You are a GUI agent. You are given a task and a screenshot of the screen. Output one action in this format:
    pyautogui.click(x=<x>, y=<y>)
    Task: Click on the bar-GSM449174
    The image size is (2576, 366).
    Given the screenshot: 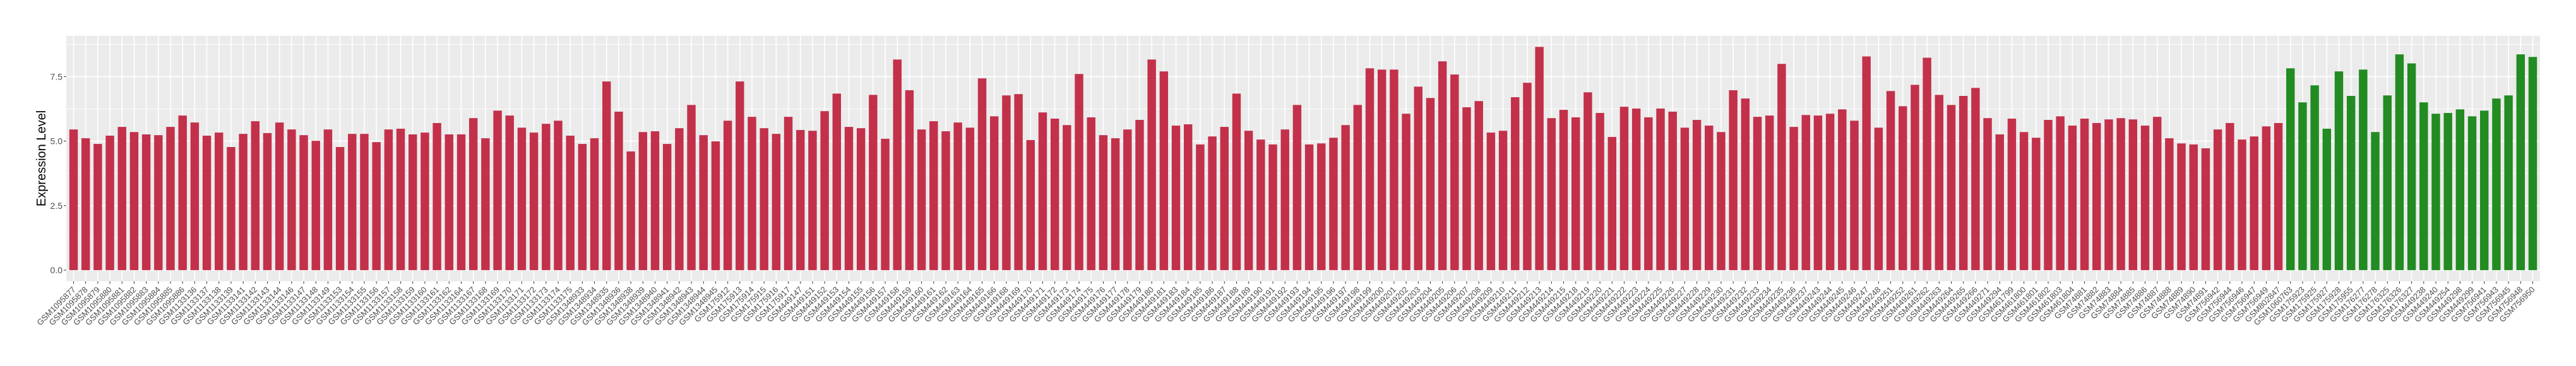 What is the action you would take?
    pyautogui.click(x=1079, y=172)
    